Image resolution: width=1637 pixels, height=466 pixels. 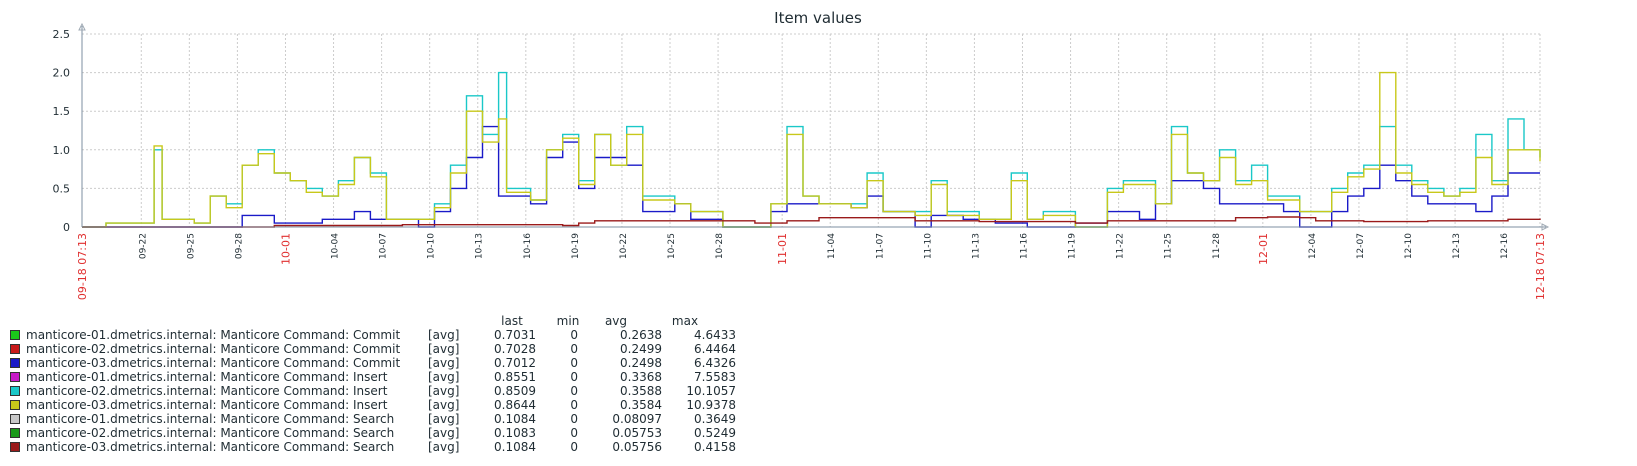 What do you see at coordinates (515, 335) in the screenshot?
I see `legend-last-value: 0.7031` at bounding box center [515, 335].